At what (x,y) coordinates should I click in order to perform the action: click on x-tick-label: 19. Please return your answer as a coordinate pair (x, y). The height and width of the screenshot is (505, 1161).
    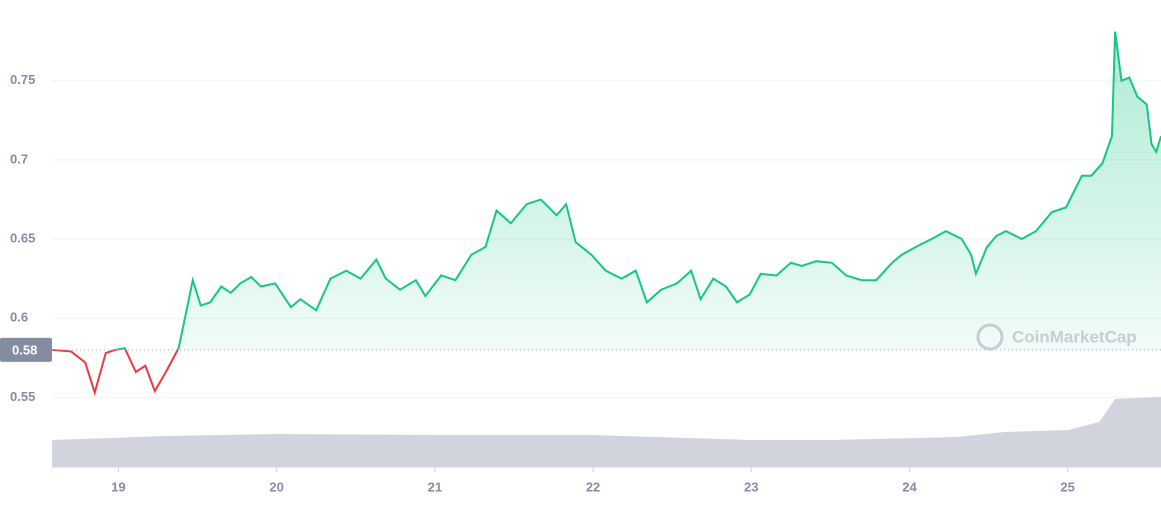
    Looking at the image, I should click on (118, 486).